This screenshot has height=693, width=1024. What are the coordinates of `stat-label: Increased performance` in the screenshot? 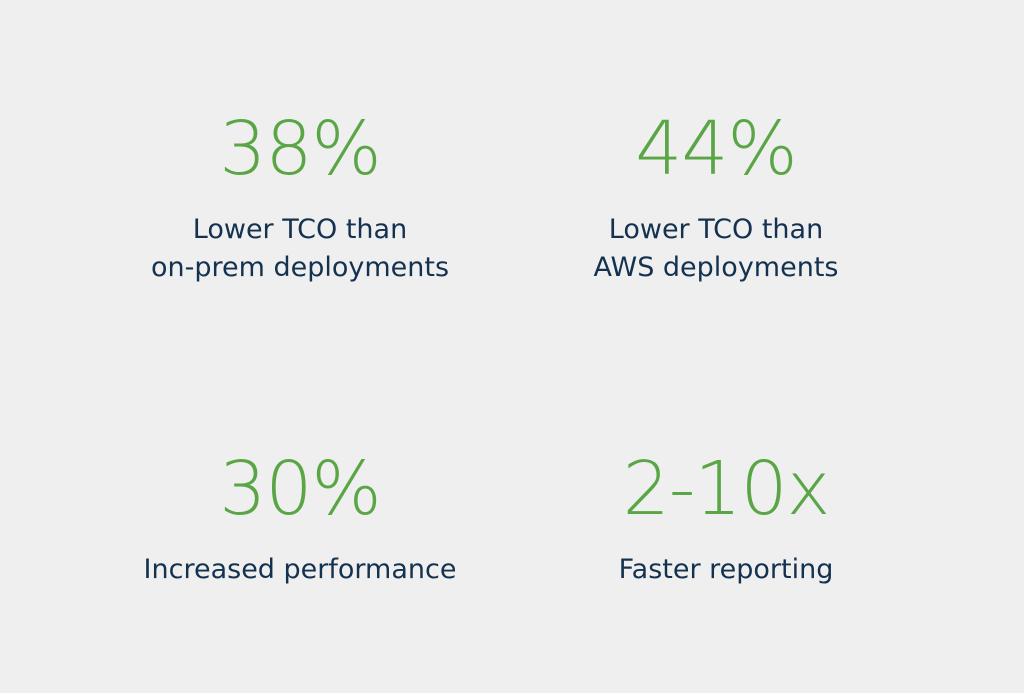 It's located at (300, 570).